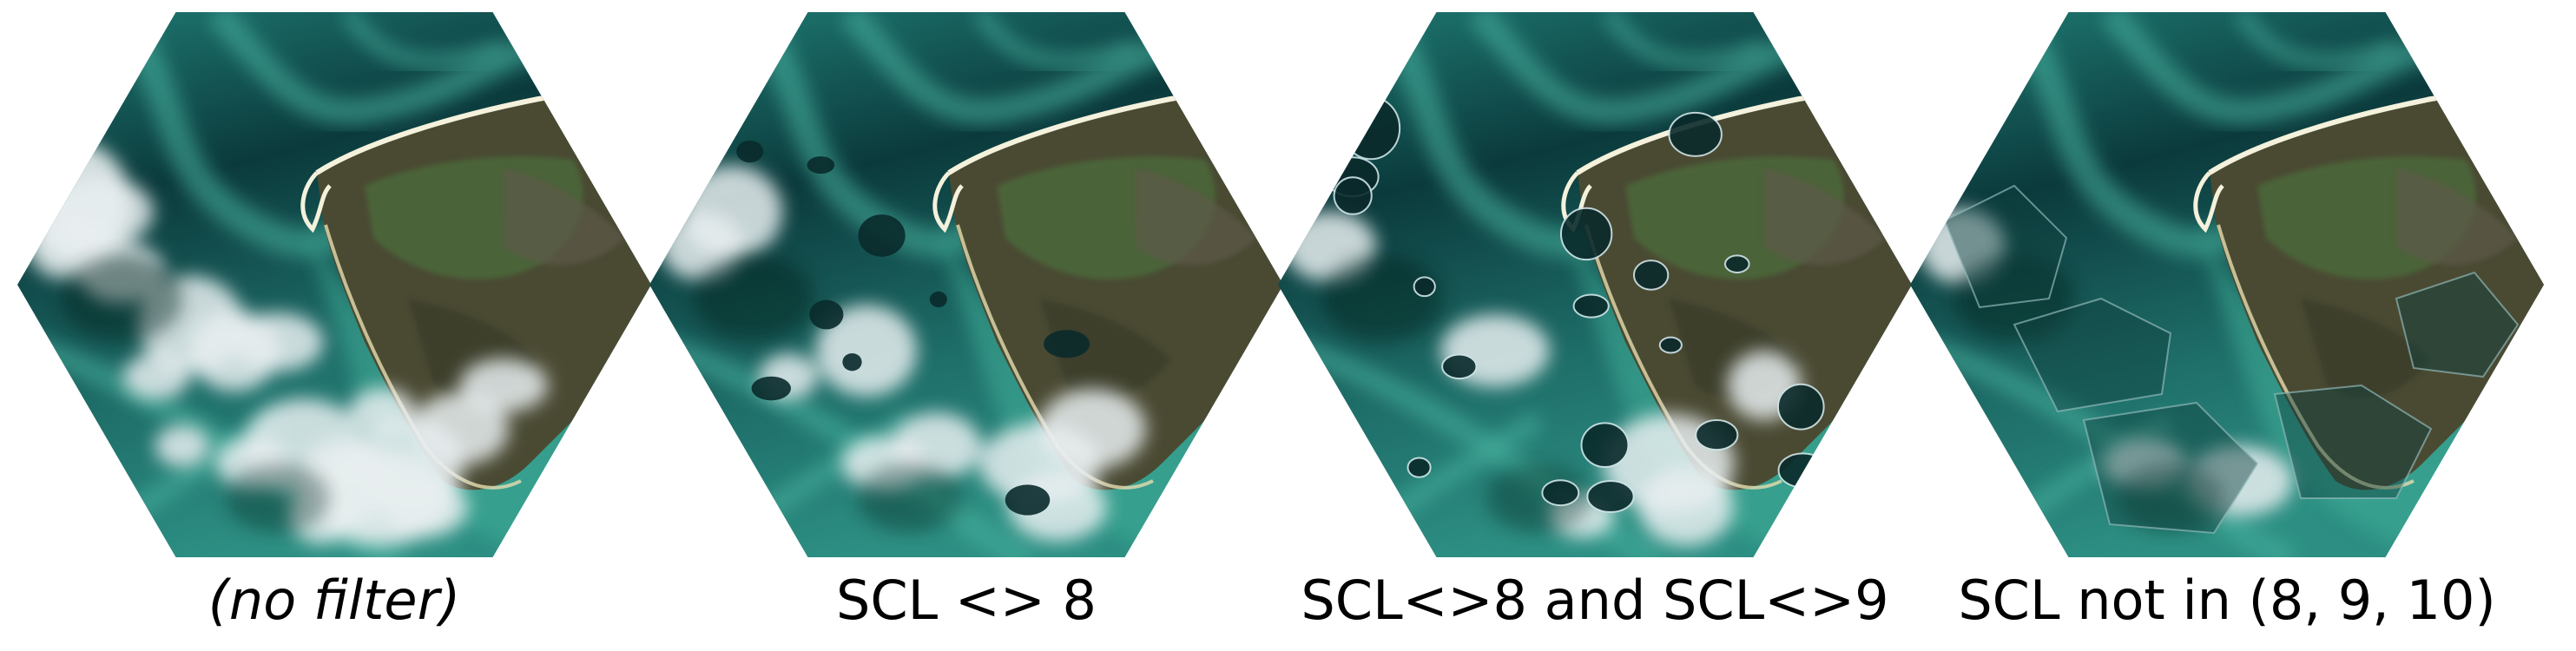  I want to click on panel-caption: SCL not in (8, 9, 10), so click(2227, 600).